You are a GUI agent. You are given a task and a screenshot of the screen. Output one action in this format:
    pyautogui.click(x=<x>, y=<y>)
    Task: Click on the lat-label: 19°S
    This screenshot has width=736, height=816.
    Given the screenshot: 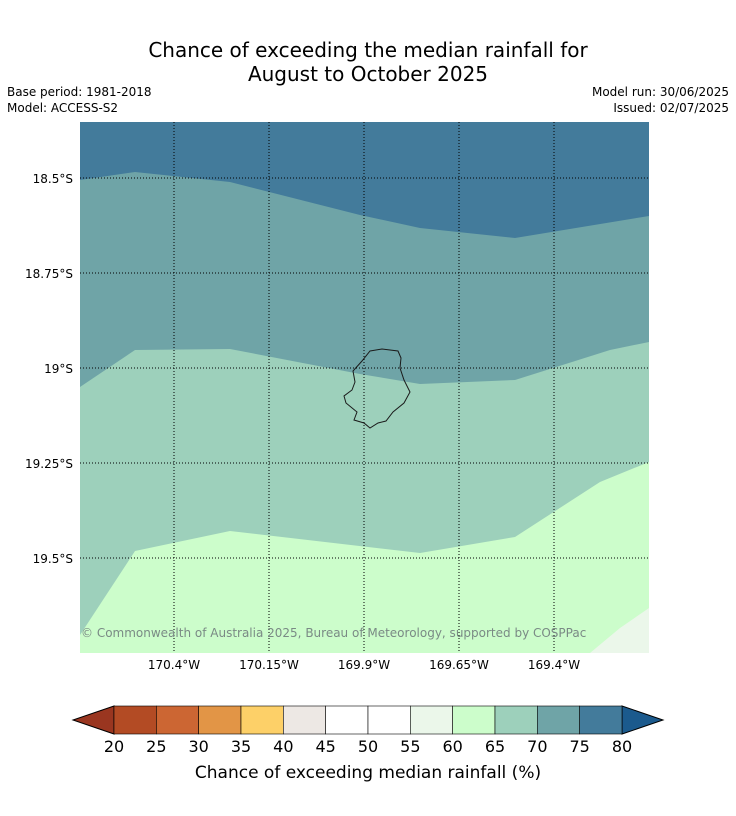 What is the action you would take?
    pyautogui.click(x=58, y=369)
    